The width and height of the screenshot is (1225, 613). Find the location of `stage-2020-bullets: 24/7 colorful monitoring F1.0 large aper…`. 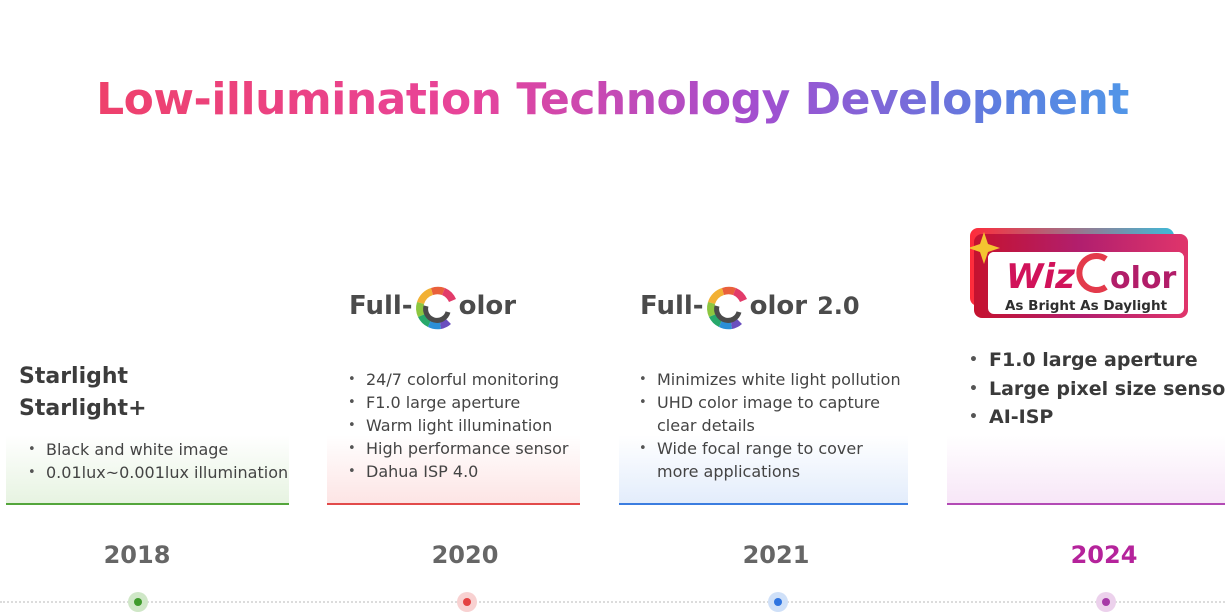

stage-2020-bullets: 24/7 colorful monitoring F1.0 large aper… is located at coordinates (466, 425).